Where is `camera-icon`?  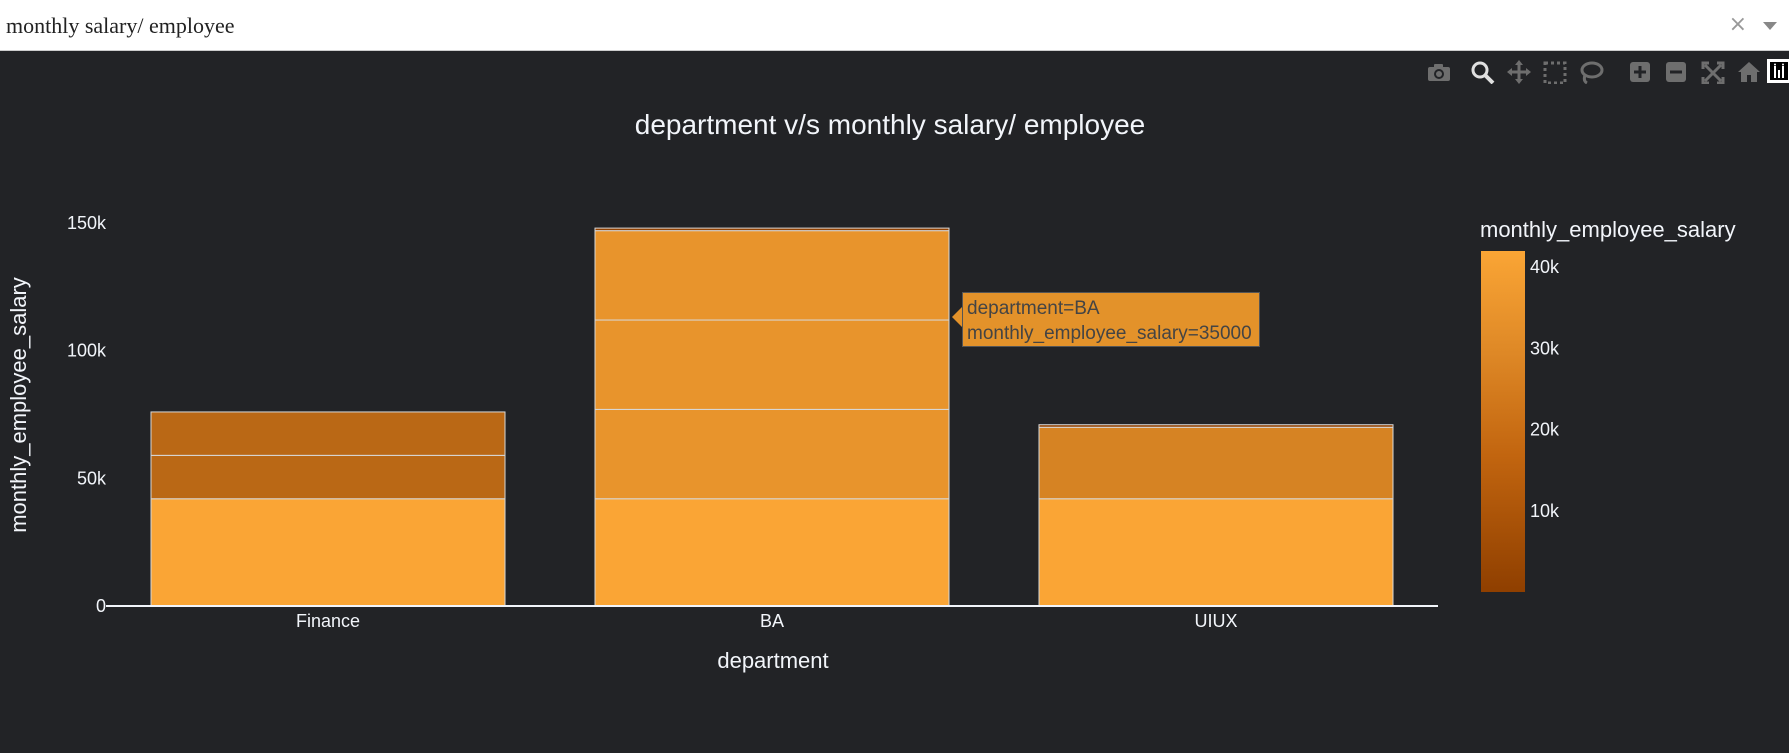
camera-icon is located at coordinates (1439, 72).